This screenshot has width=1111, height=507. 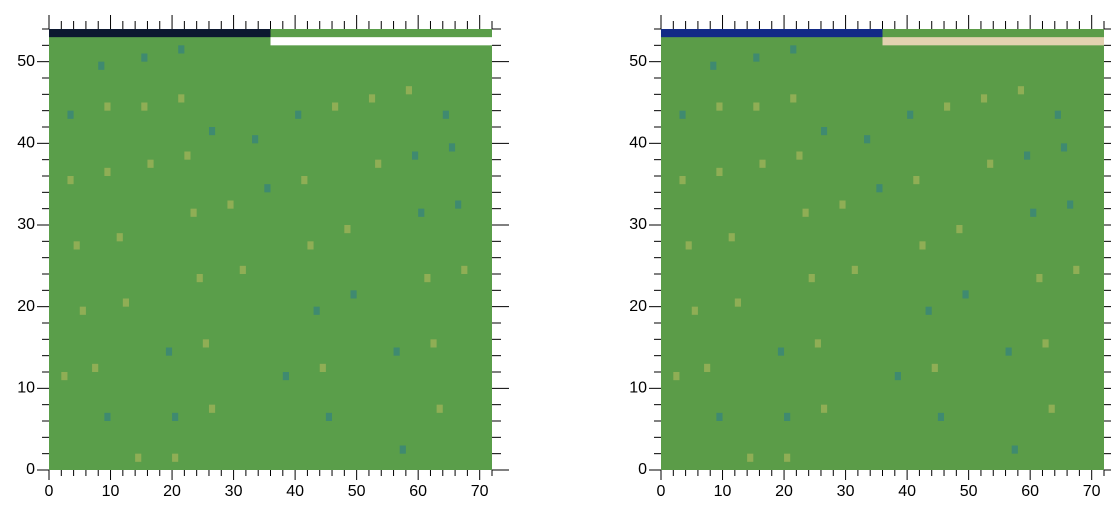 What do you see at coordinates (295, 491) in the screenshot?
I see `x-tick-label: 40` at bounding box center [295, 491].